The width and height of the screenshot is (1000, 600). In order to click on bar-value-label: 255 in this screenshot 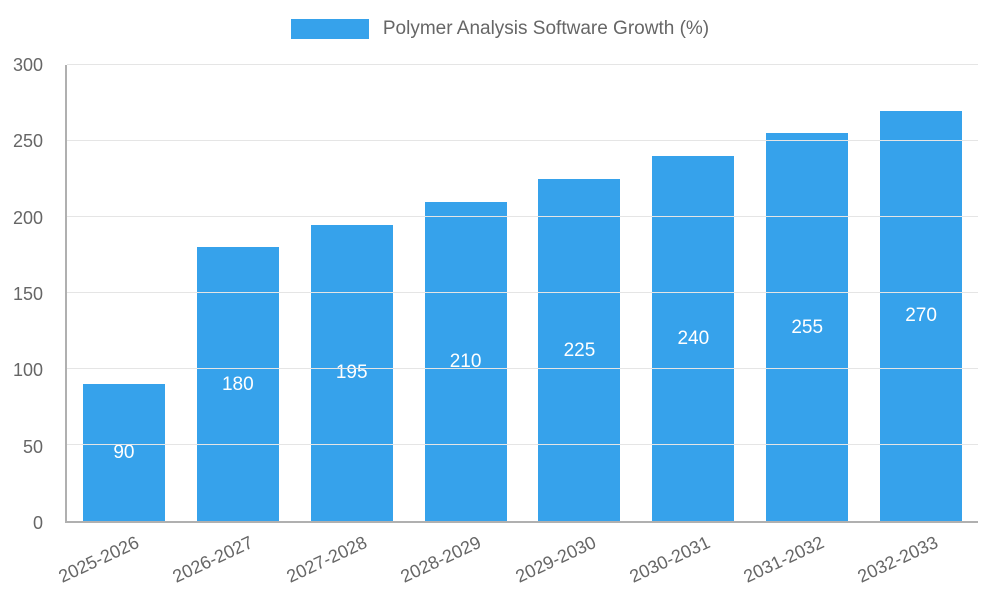, I will do `click(807, 327)`.